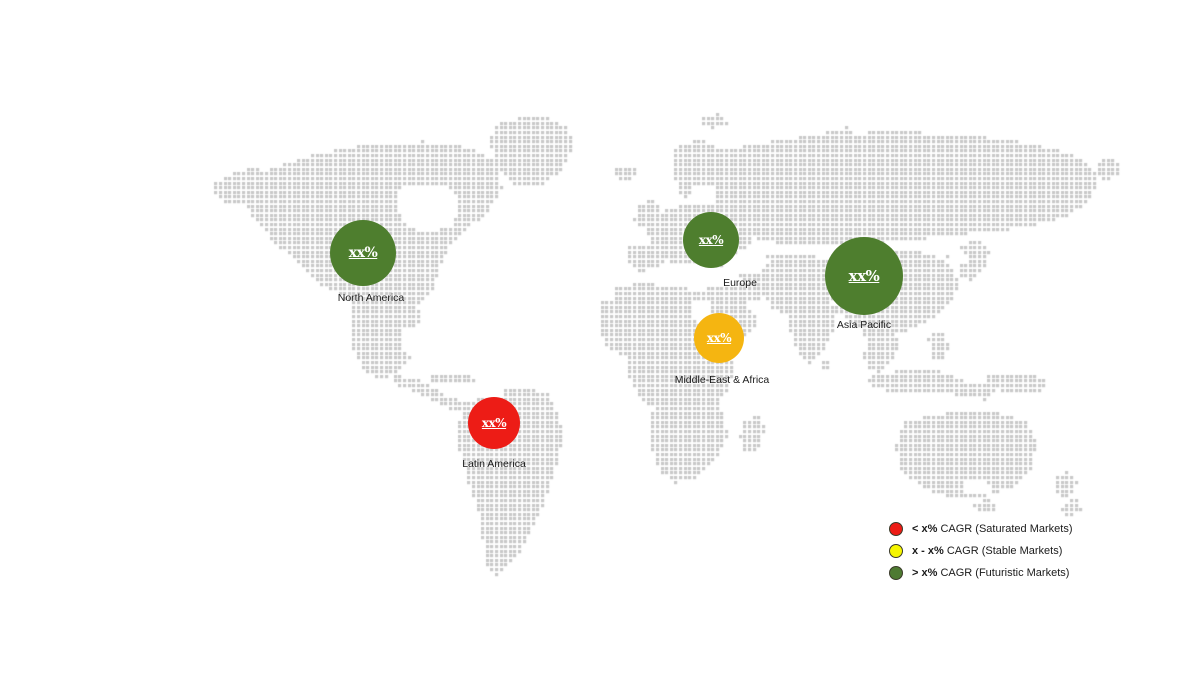  I want to click on region-value-middle-east-africa: xx%, so click(719, 338).